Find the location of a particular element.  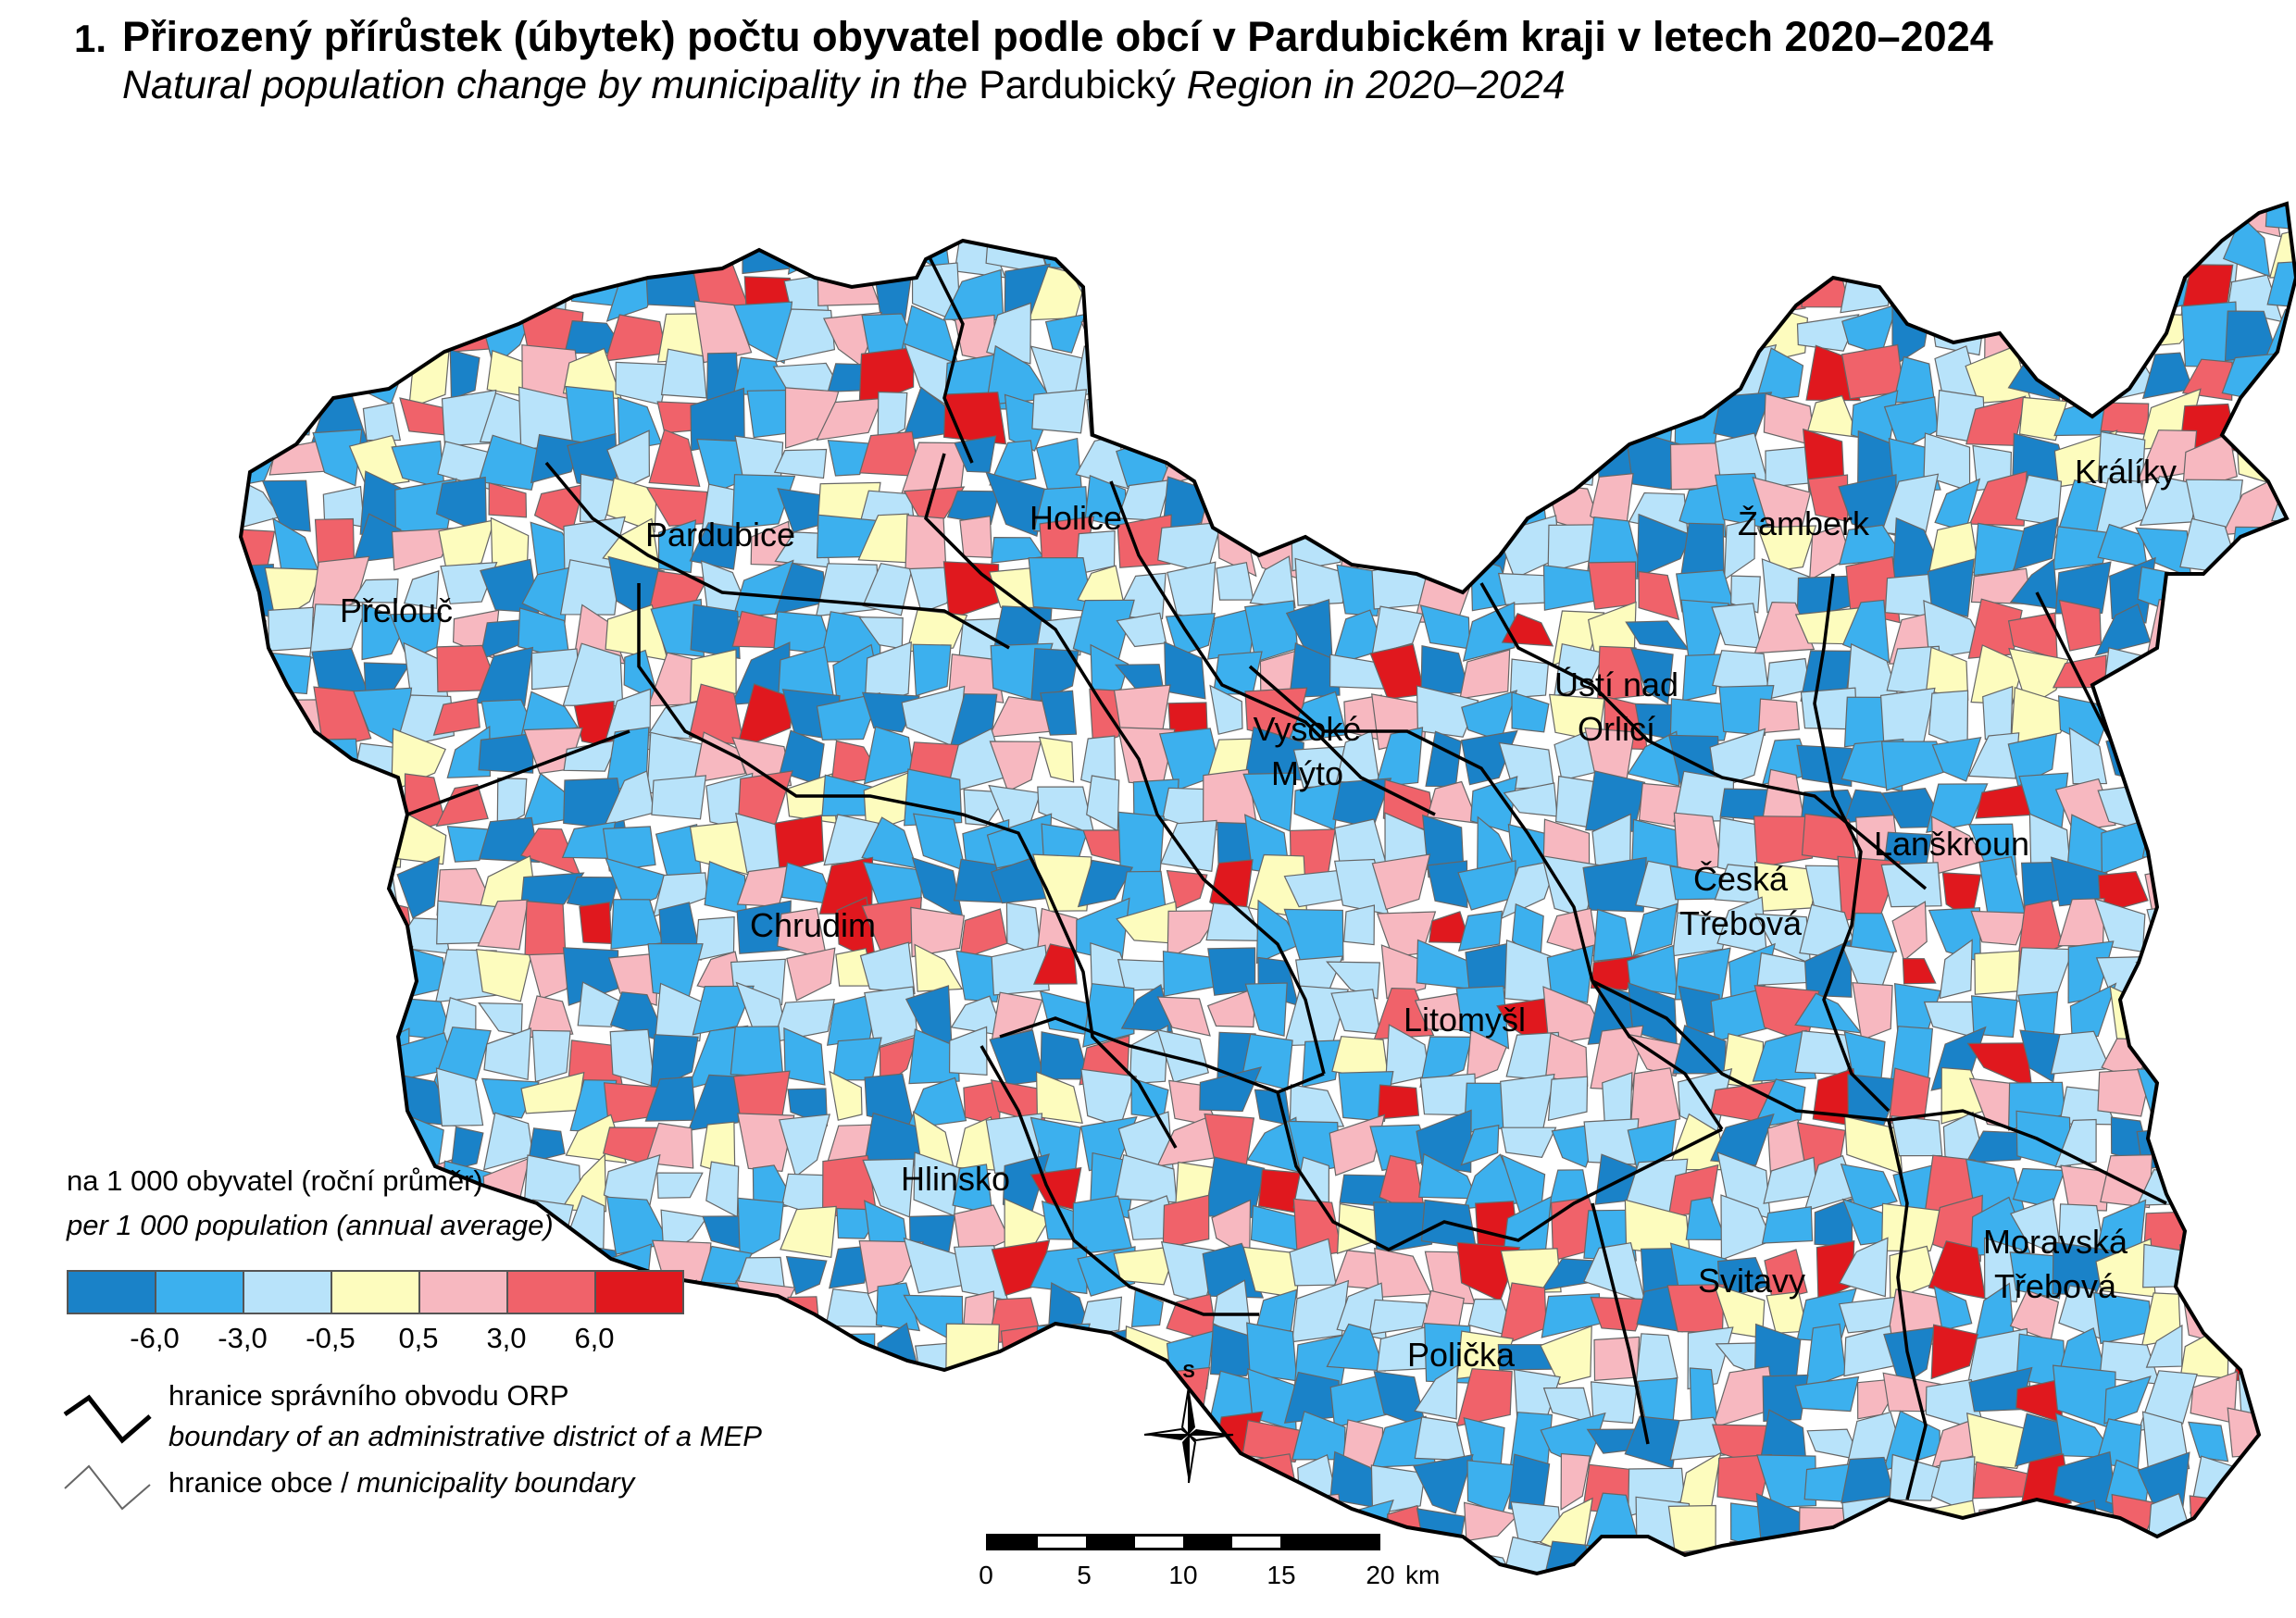

legend-muni: hranice obce / municipality boundary is located at coordinates (401, 1483).